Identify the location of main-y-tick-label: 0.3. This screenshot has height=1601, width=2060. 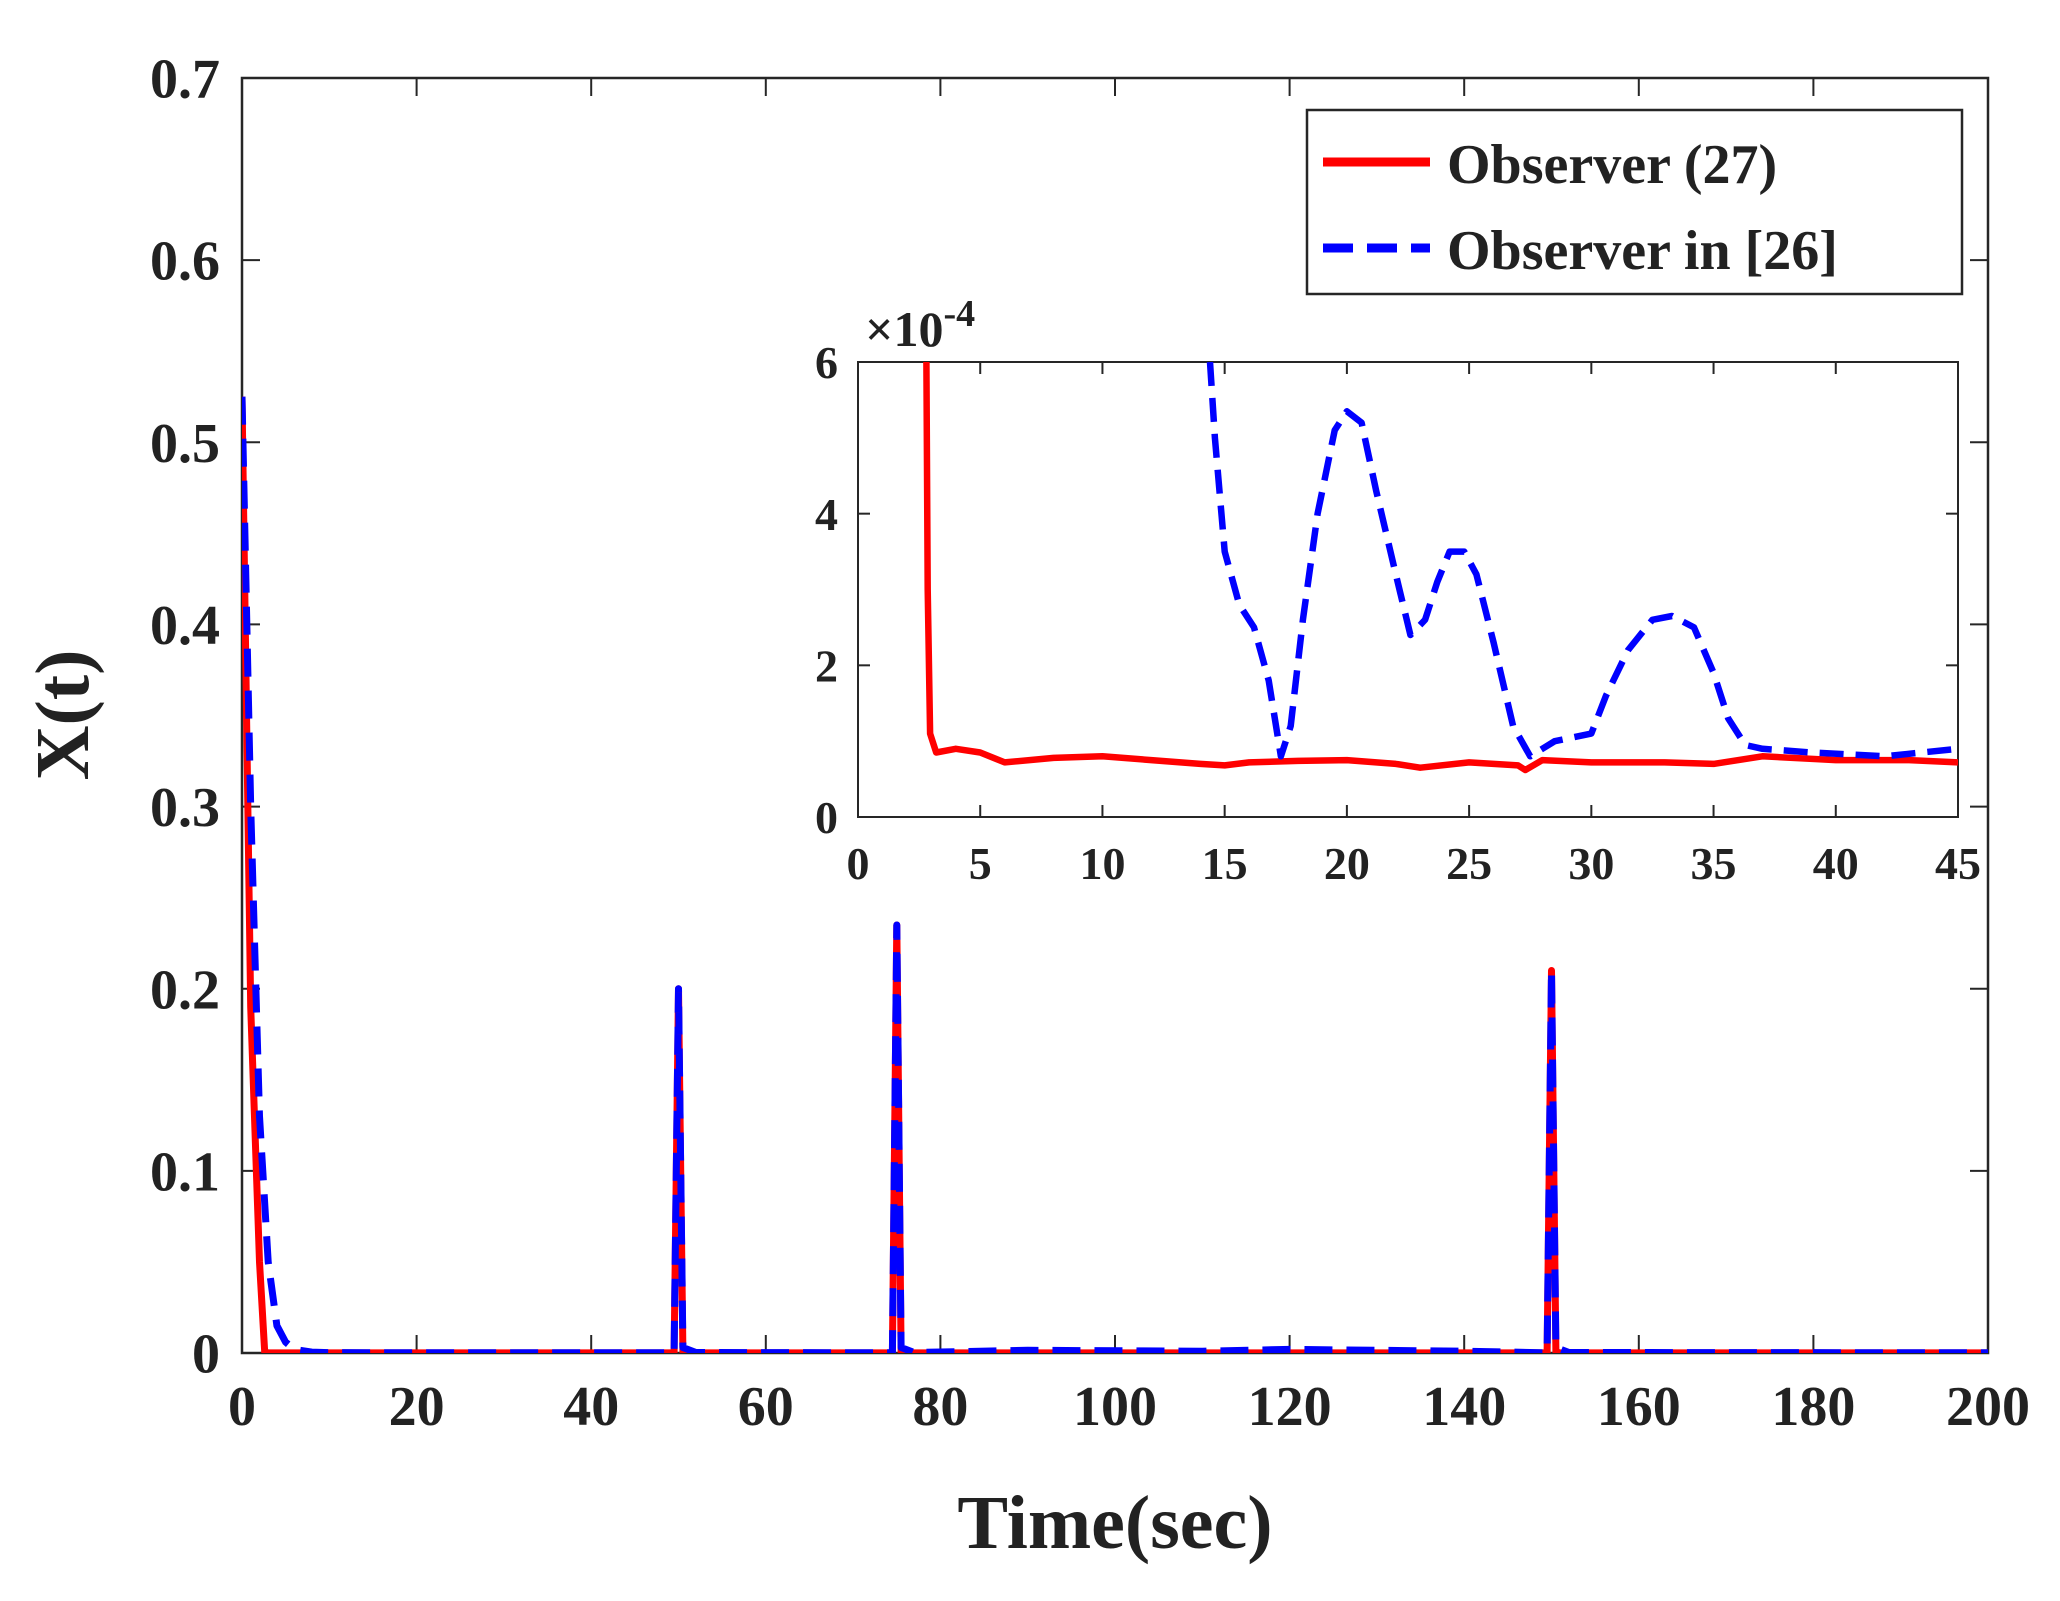
(185, 808).